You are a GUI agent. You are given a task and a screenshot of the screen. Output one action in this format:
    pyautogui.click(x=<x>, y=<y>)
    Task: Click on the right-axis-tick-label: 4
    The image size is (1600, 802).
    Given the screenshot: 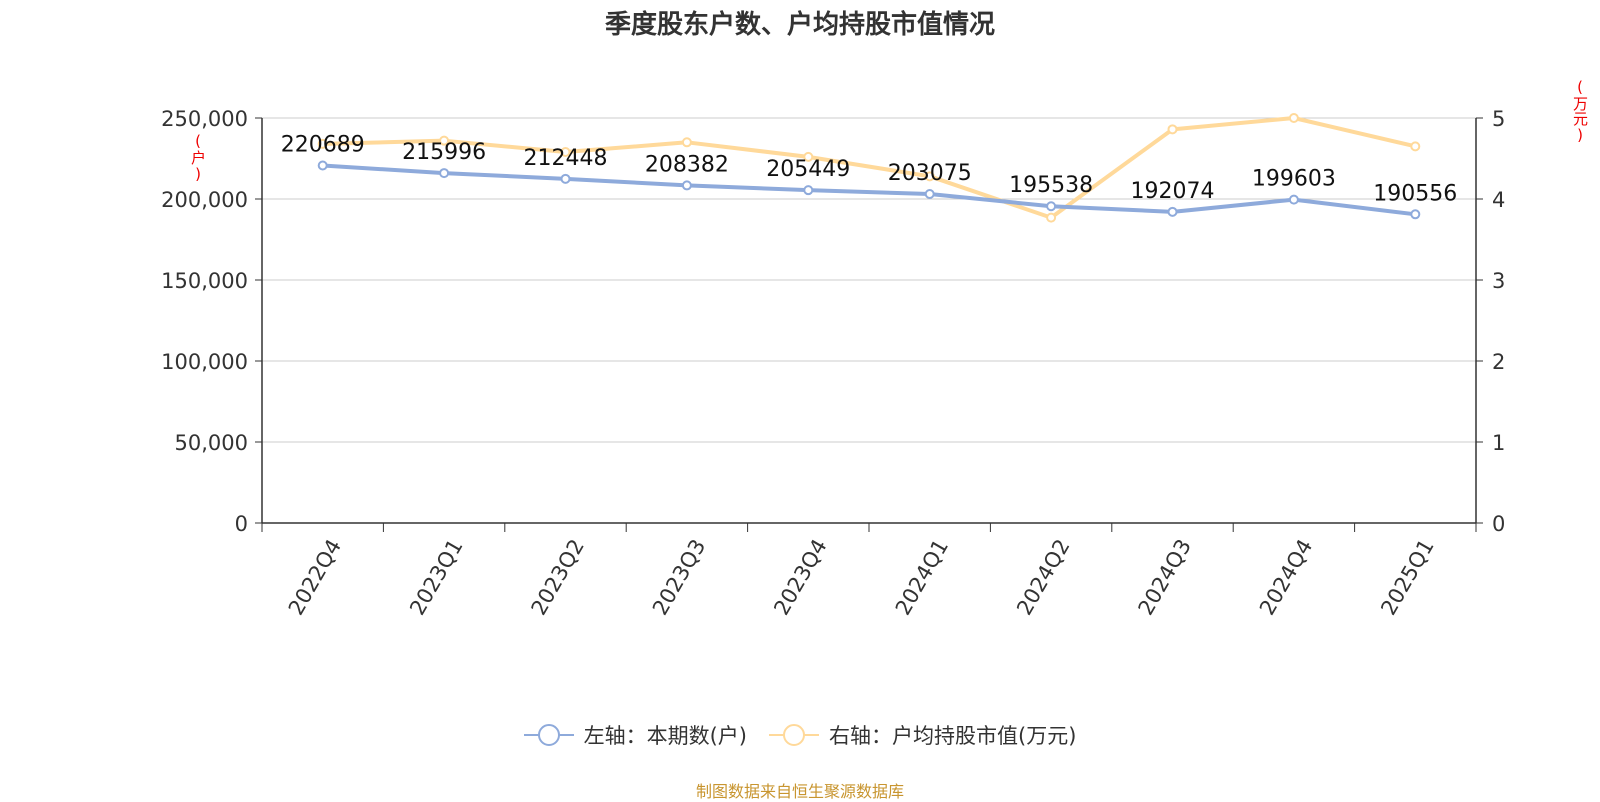 What is the action you would take?
    pyautogui.click(x=1498, y=200)
    